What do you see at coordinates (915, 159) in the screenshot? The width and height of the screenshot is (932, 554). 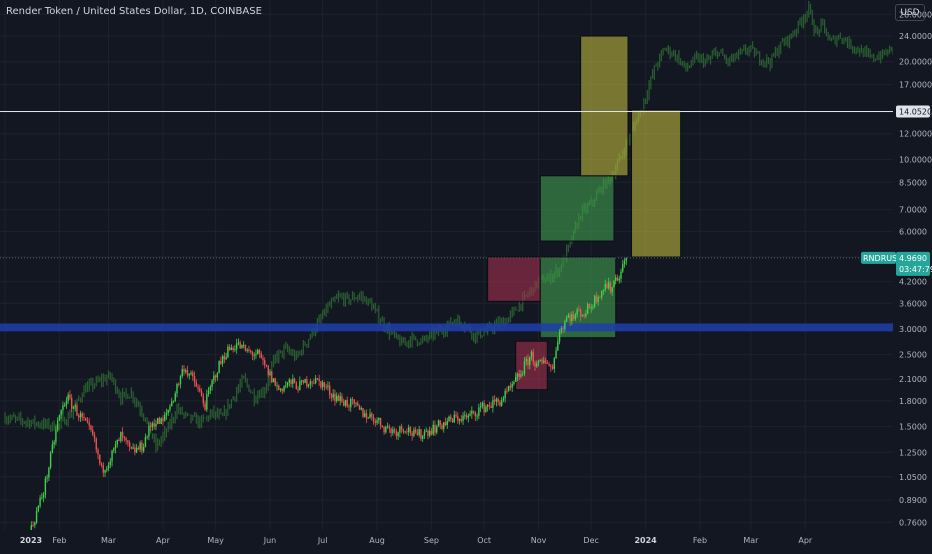 I see `y-tick-label: 10.0000` at bounding box center [915, 159].